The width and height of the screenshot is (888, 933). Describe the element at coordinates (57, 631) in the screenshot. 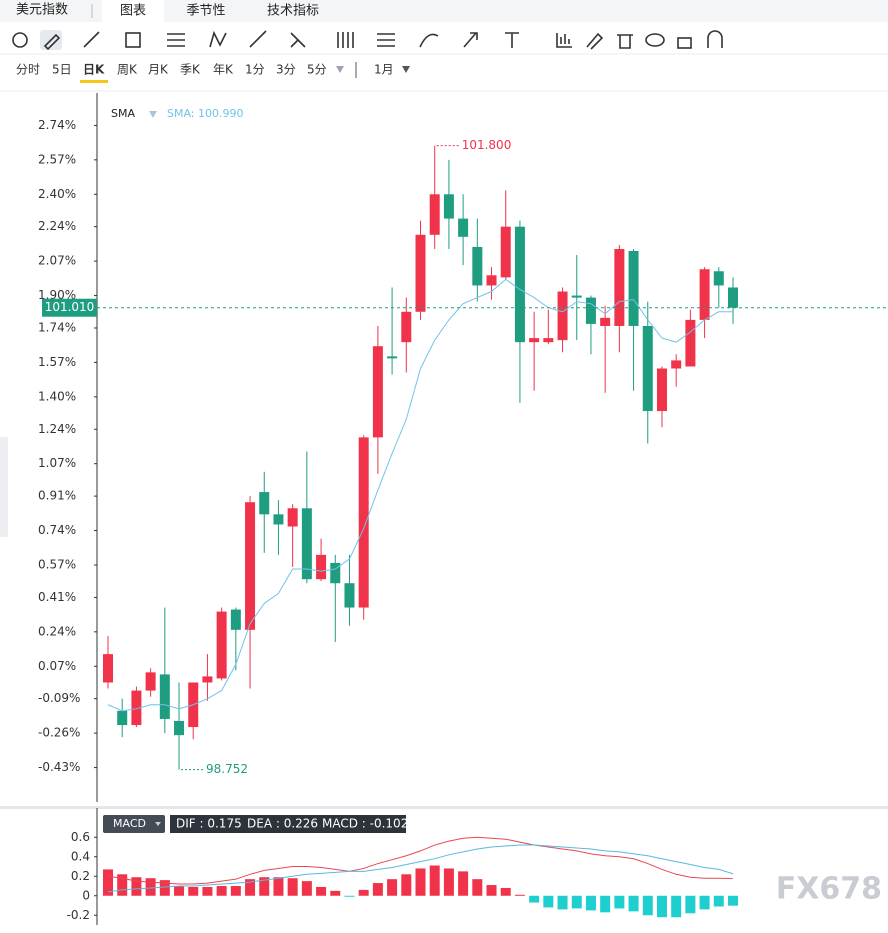

I see `y-tick-label: 0.24%` at that location.